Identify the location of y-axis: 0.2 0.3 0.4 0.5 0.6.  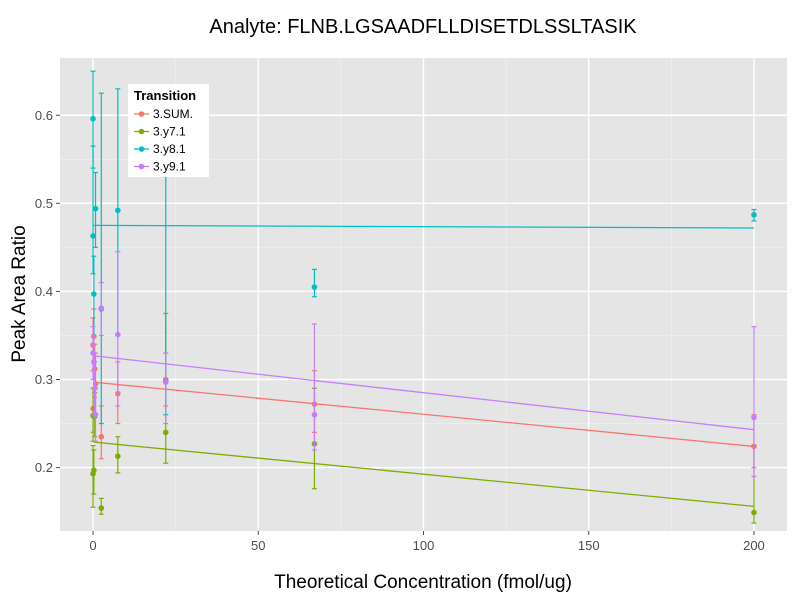
(47, 291).